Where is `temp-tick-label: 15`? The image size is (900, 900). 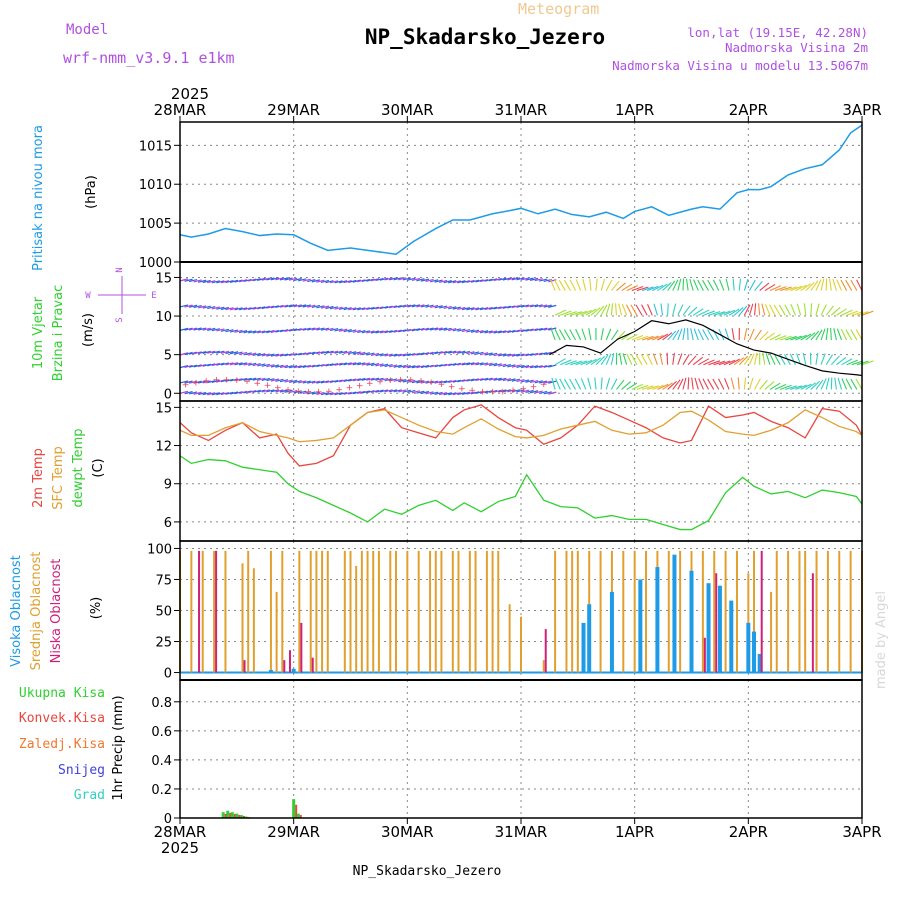 temp-tick-label: 15 is located at coordinates (163, 408).